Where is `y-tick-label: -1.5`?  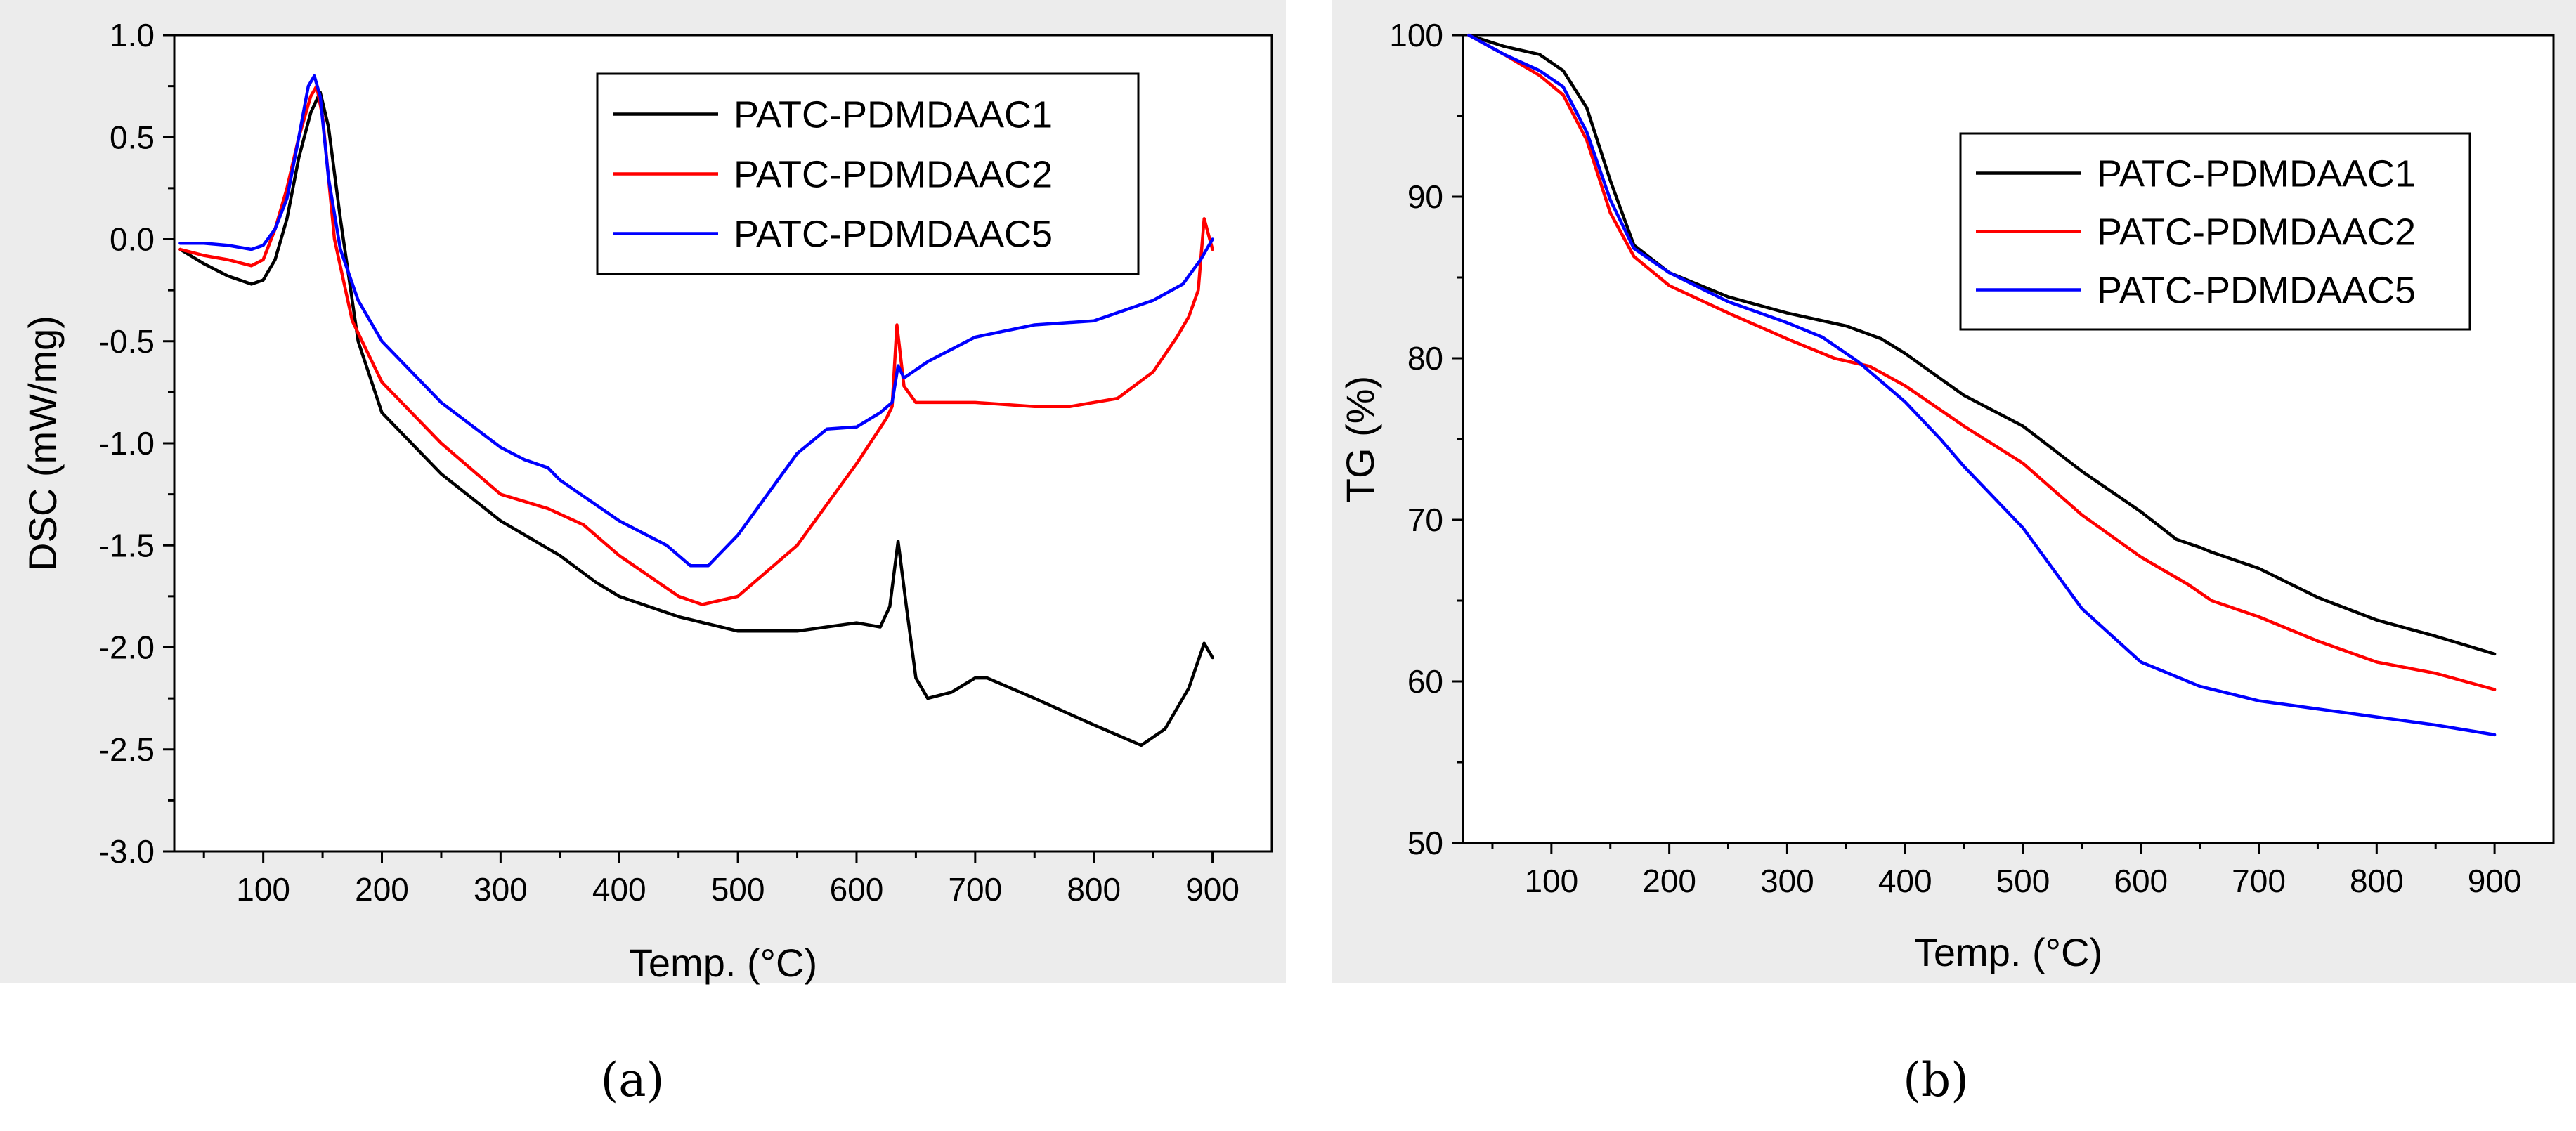
y-tick-label: -1.5 is located at coordinates (127, 545).